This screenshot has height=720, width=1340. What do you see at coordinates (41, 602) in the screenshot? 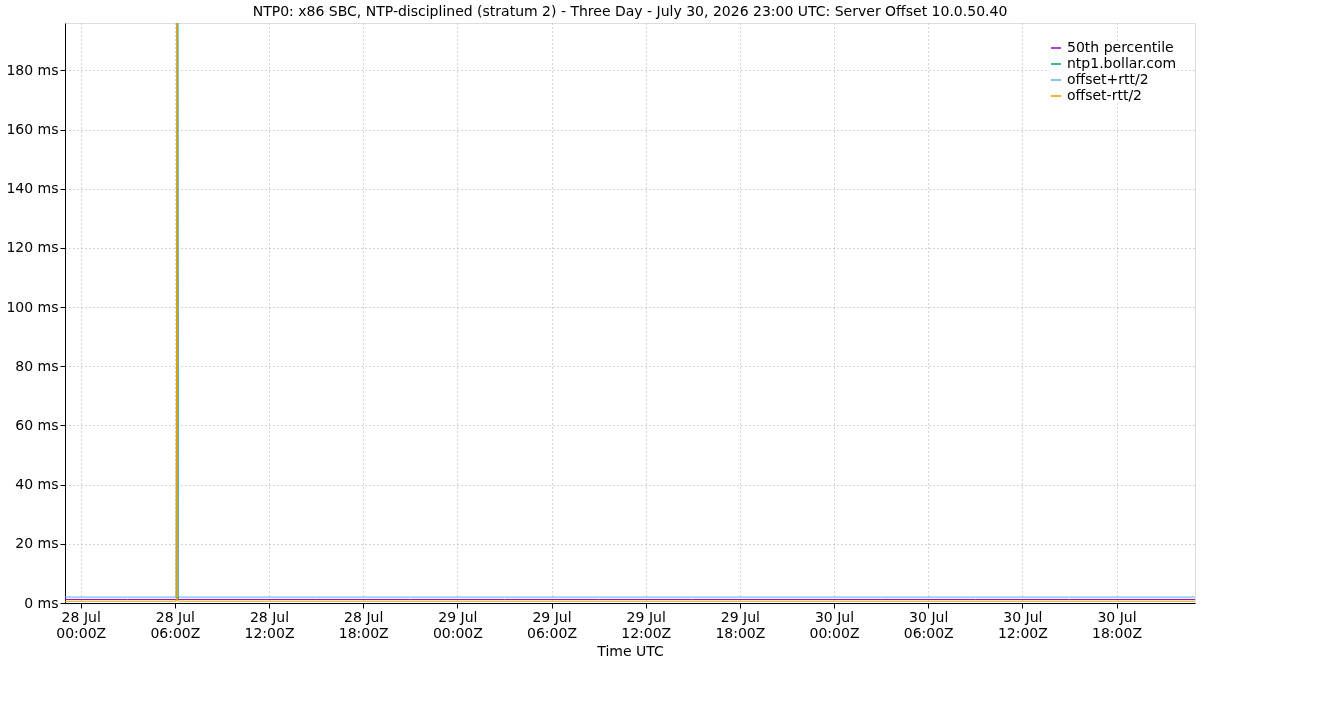
I see `y-tick-label: 0 ms` at bounding box center [41, 602].